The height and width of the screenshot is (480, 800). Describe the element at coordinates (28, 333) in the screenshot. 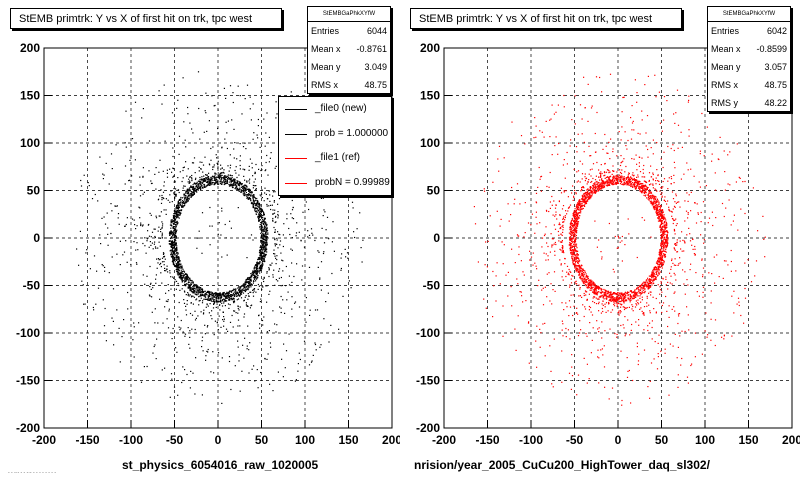

I see `left-y-tick-label: -100` at that location.